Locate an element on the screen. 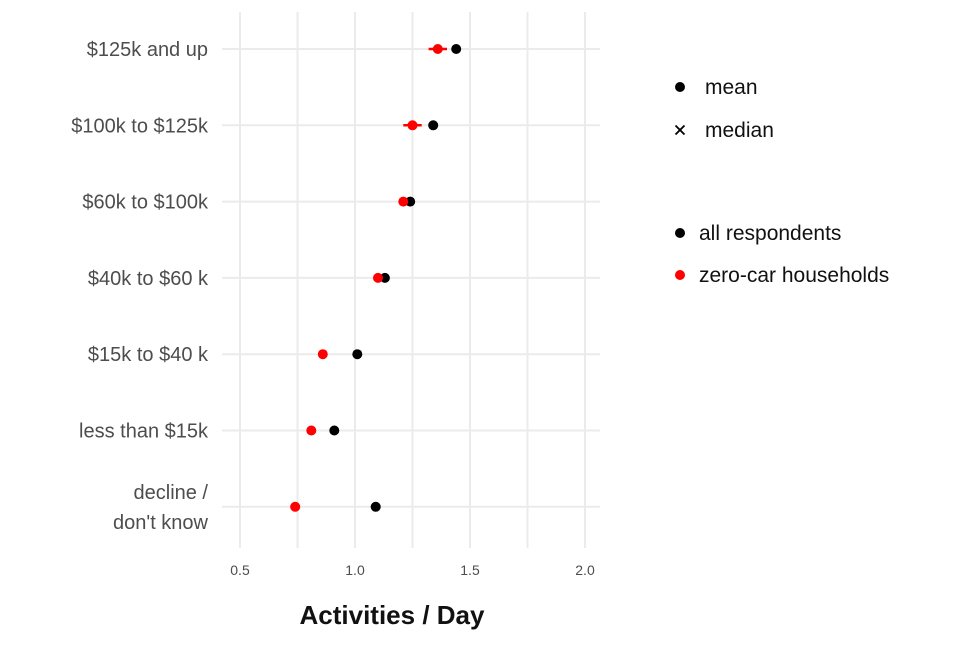  category-label-40k-to-60-k: $40k to $60 k is located at coordinates (148, 279).